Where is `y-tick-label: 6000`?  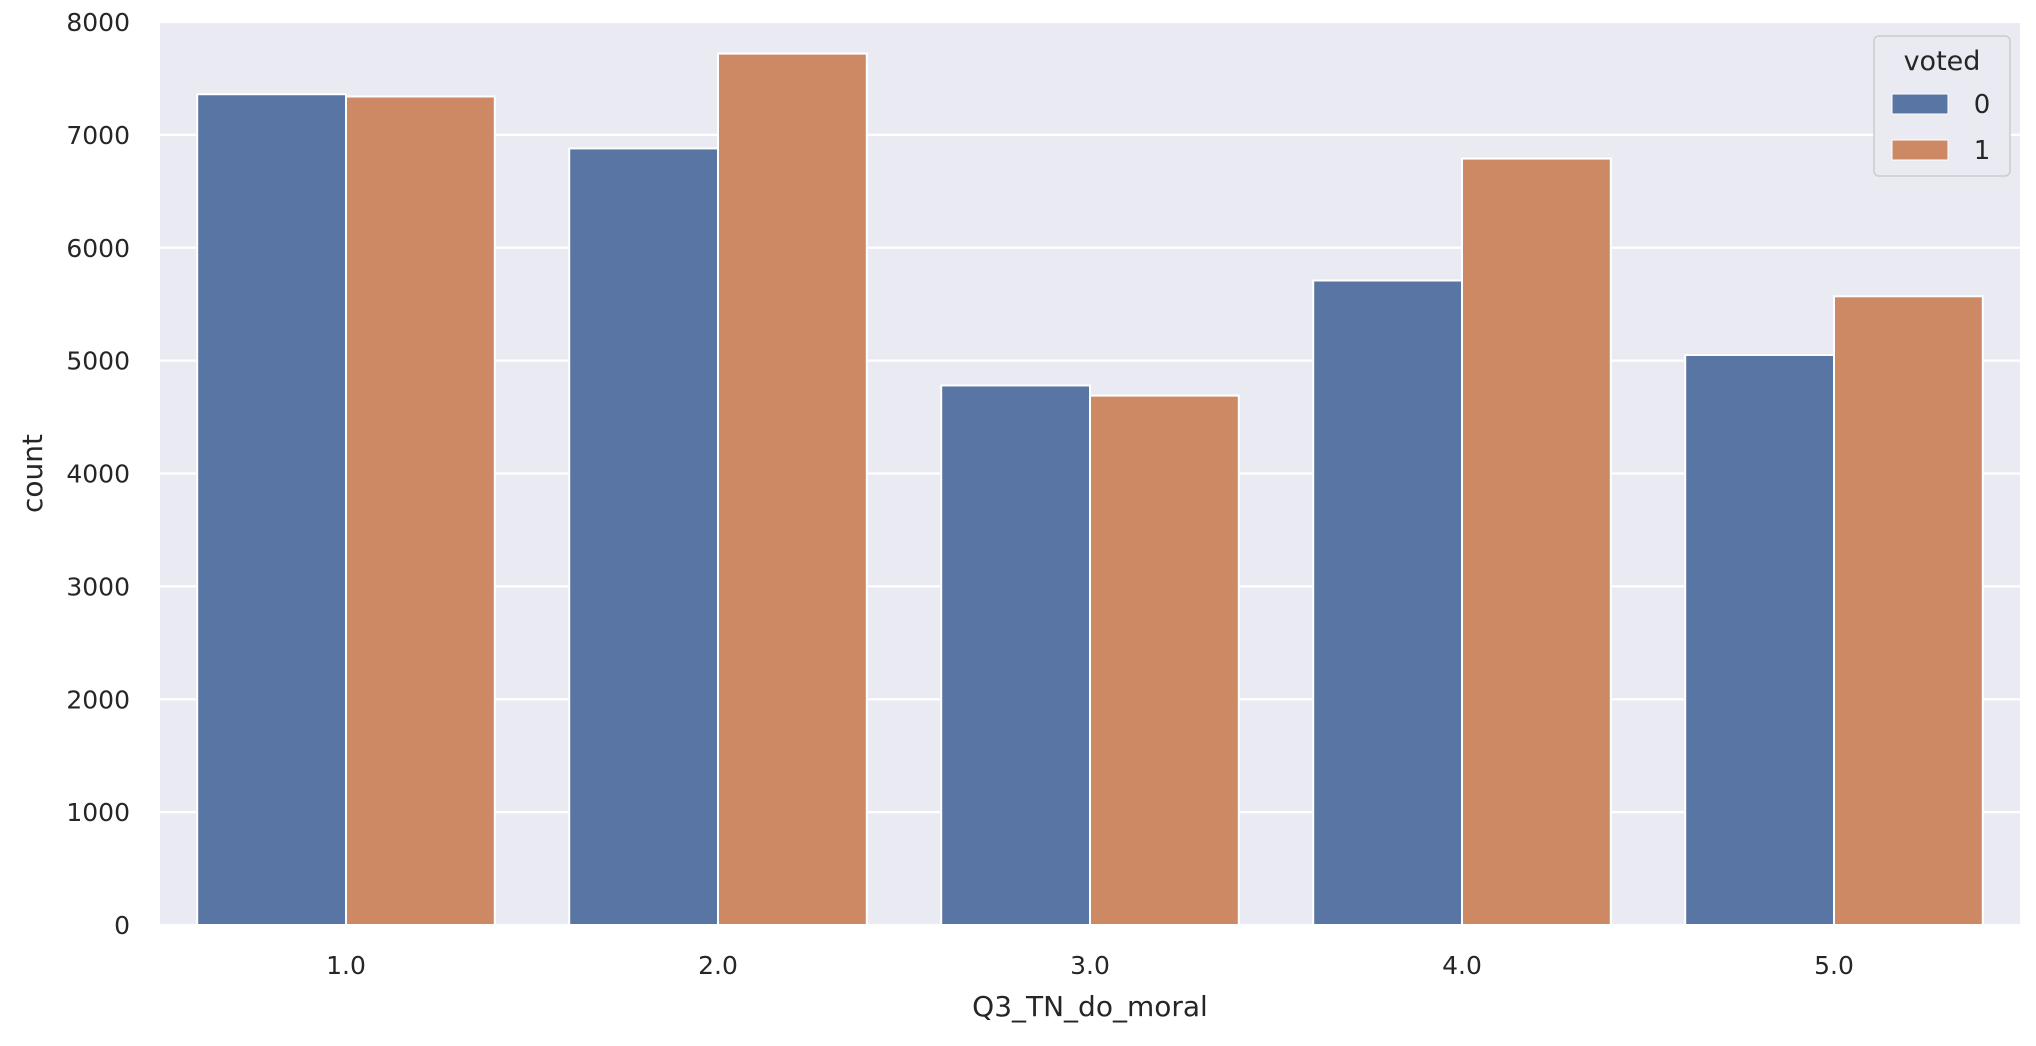 y-tick-label: 6000 is located at coordinates (98, 248).